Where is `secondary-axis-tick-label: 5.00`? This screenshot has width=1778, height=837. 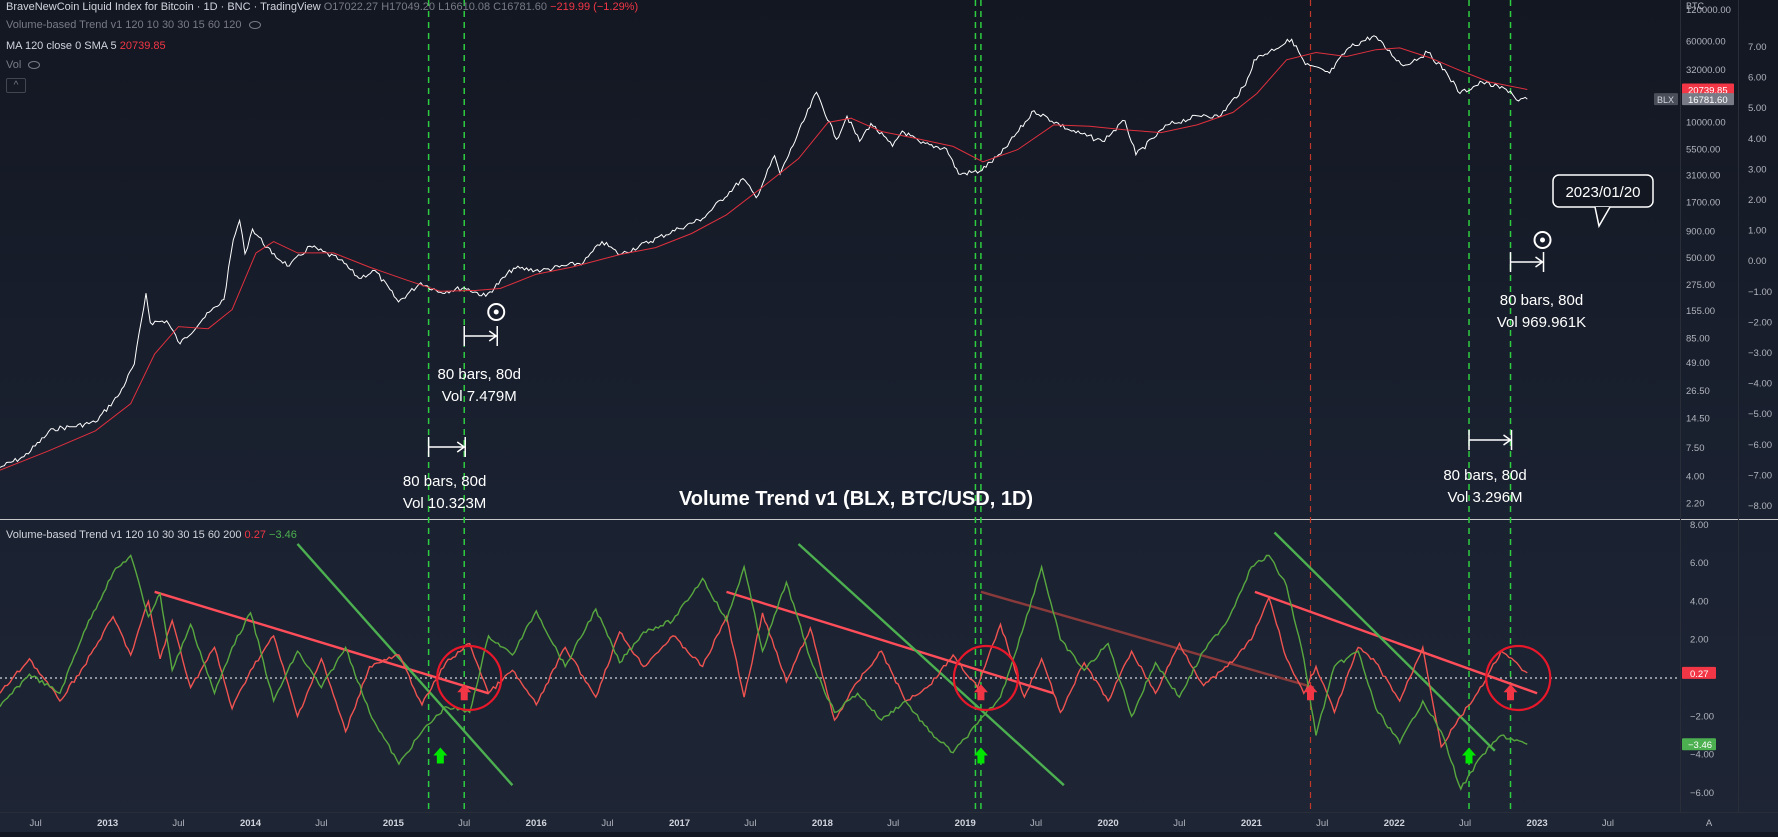 secondary-axis-tick-label: 5.00 is located at coordinates (1757, 108).